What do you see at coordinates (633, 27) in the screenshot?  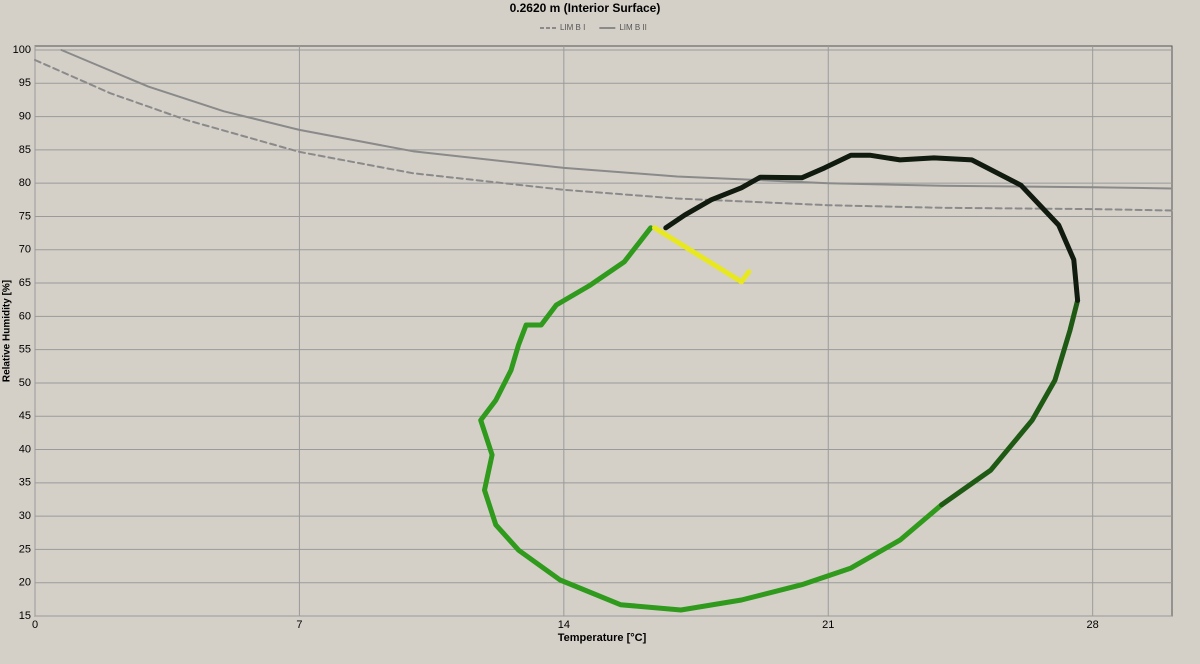 I see `legend-label: LIM B II` at bounding box center [633, 27].